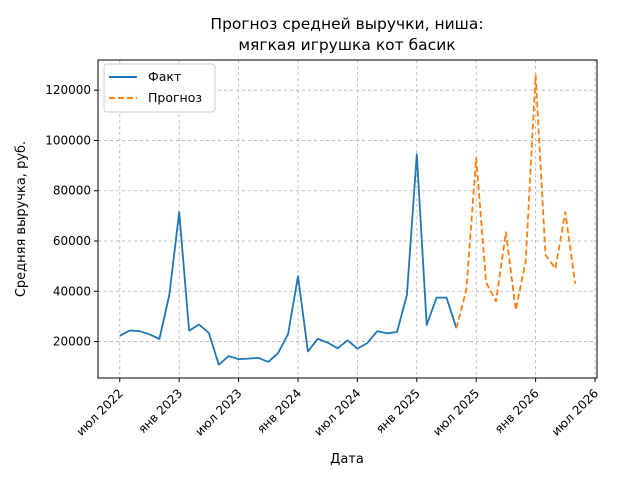 The image size is (640, 480). What do you see at coordinates (72, 191) in the screenshot?
I see `y-tick-label: 80000` at bounding box center [72, 191].